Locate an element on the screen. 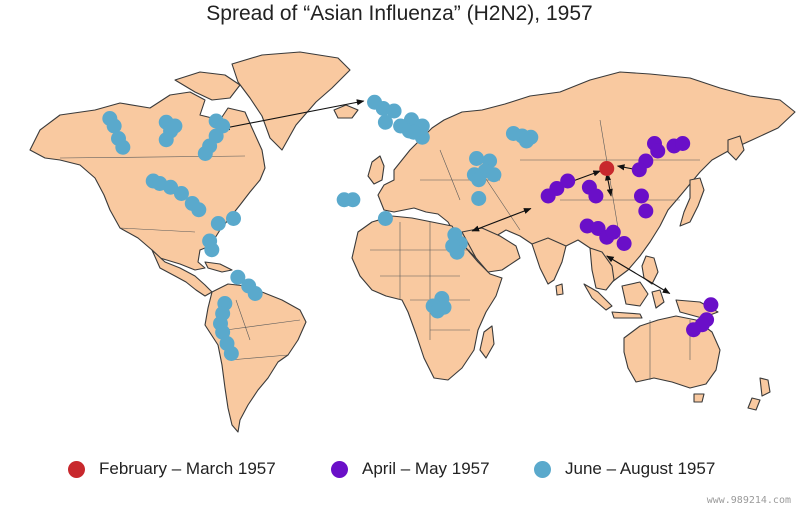 Image resolution: width=799 pixels, height=510 pixels. land-caribbean is located at coordinates (218, 267).